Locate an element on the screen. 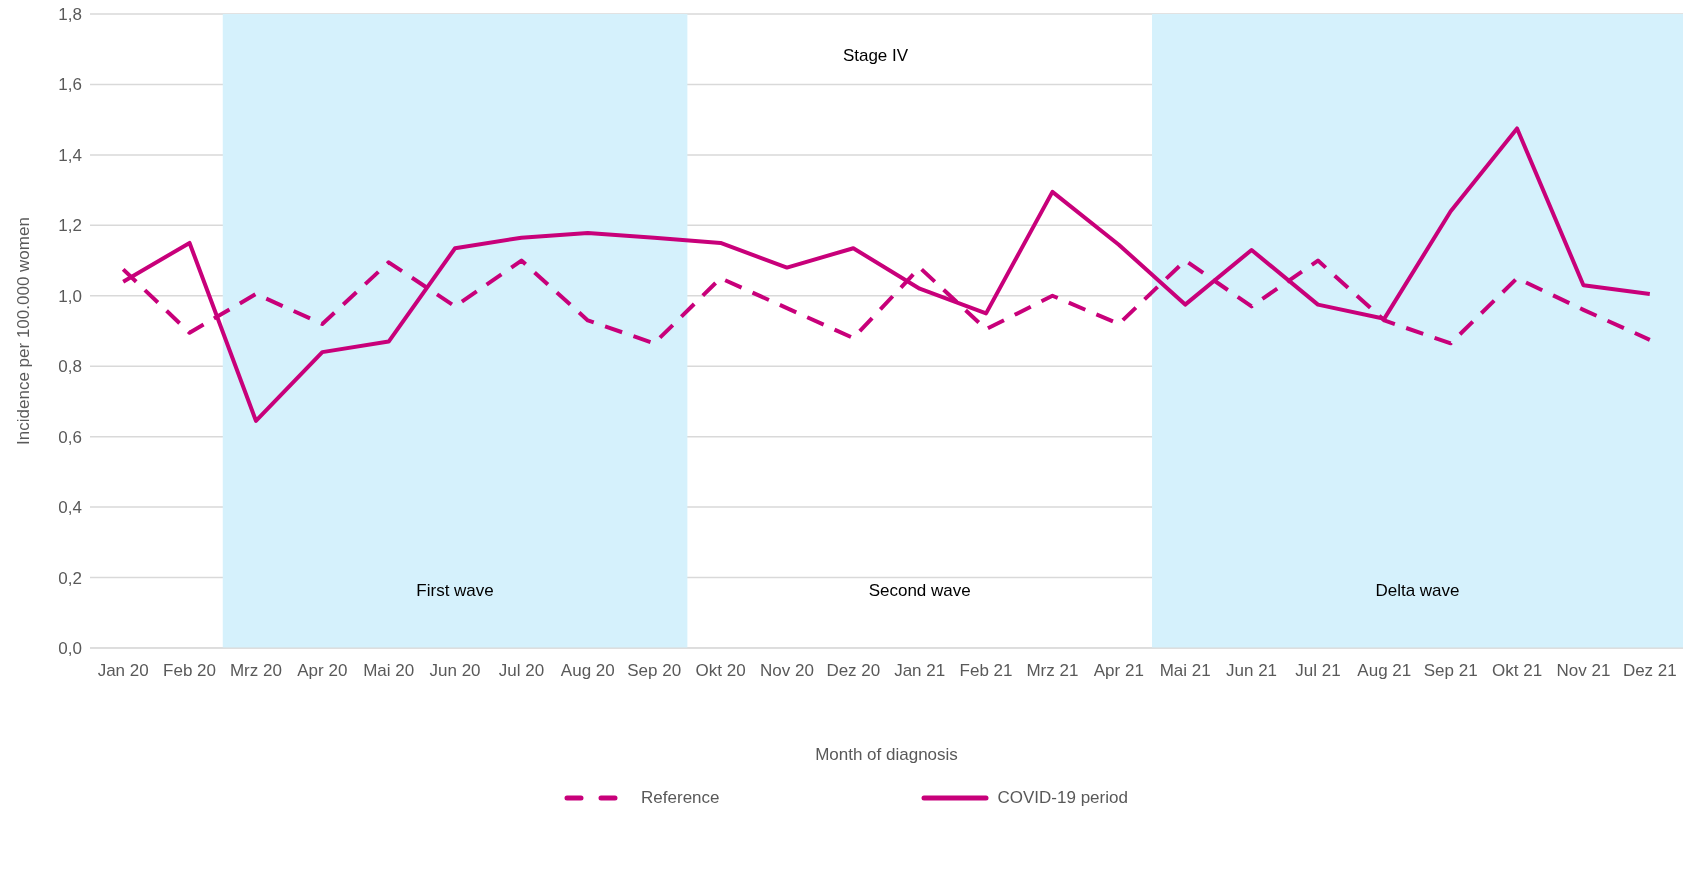  x-tick-label: Sep 21 is located at coordinates (1450, 671).